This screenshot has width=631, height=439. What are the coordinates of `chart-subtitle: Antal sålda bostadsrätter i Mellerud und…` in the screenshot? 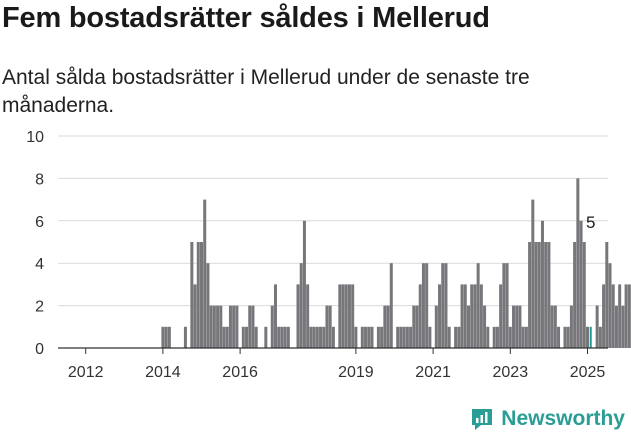 It's located at (266, 91).